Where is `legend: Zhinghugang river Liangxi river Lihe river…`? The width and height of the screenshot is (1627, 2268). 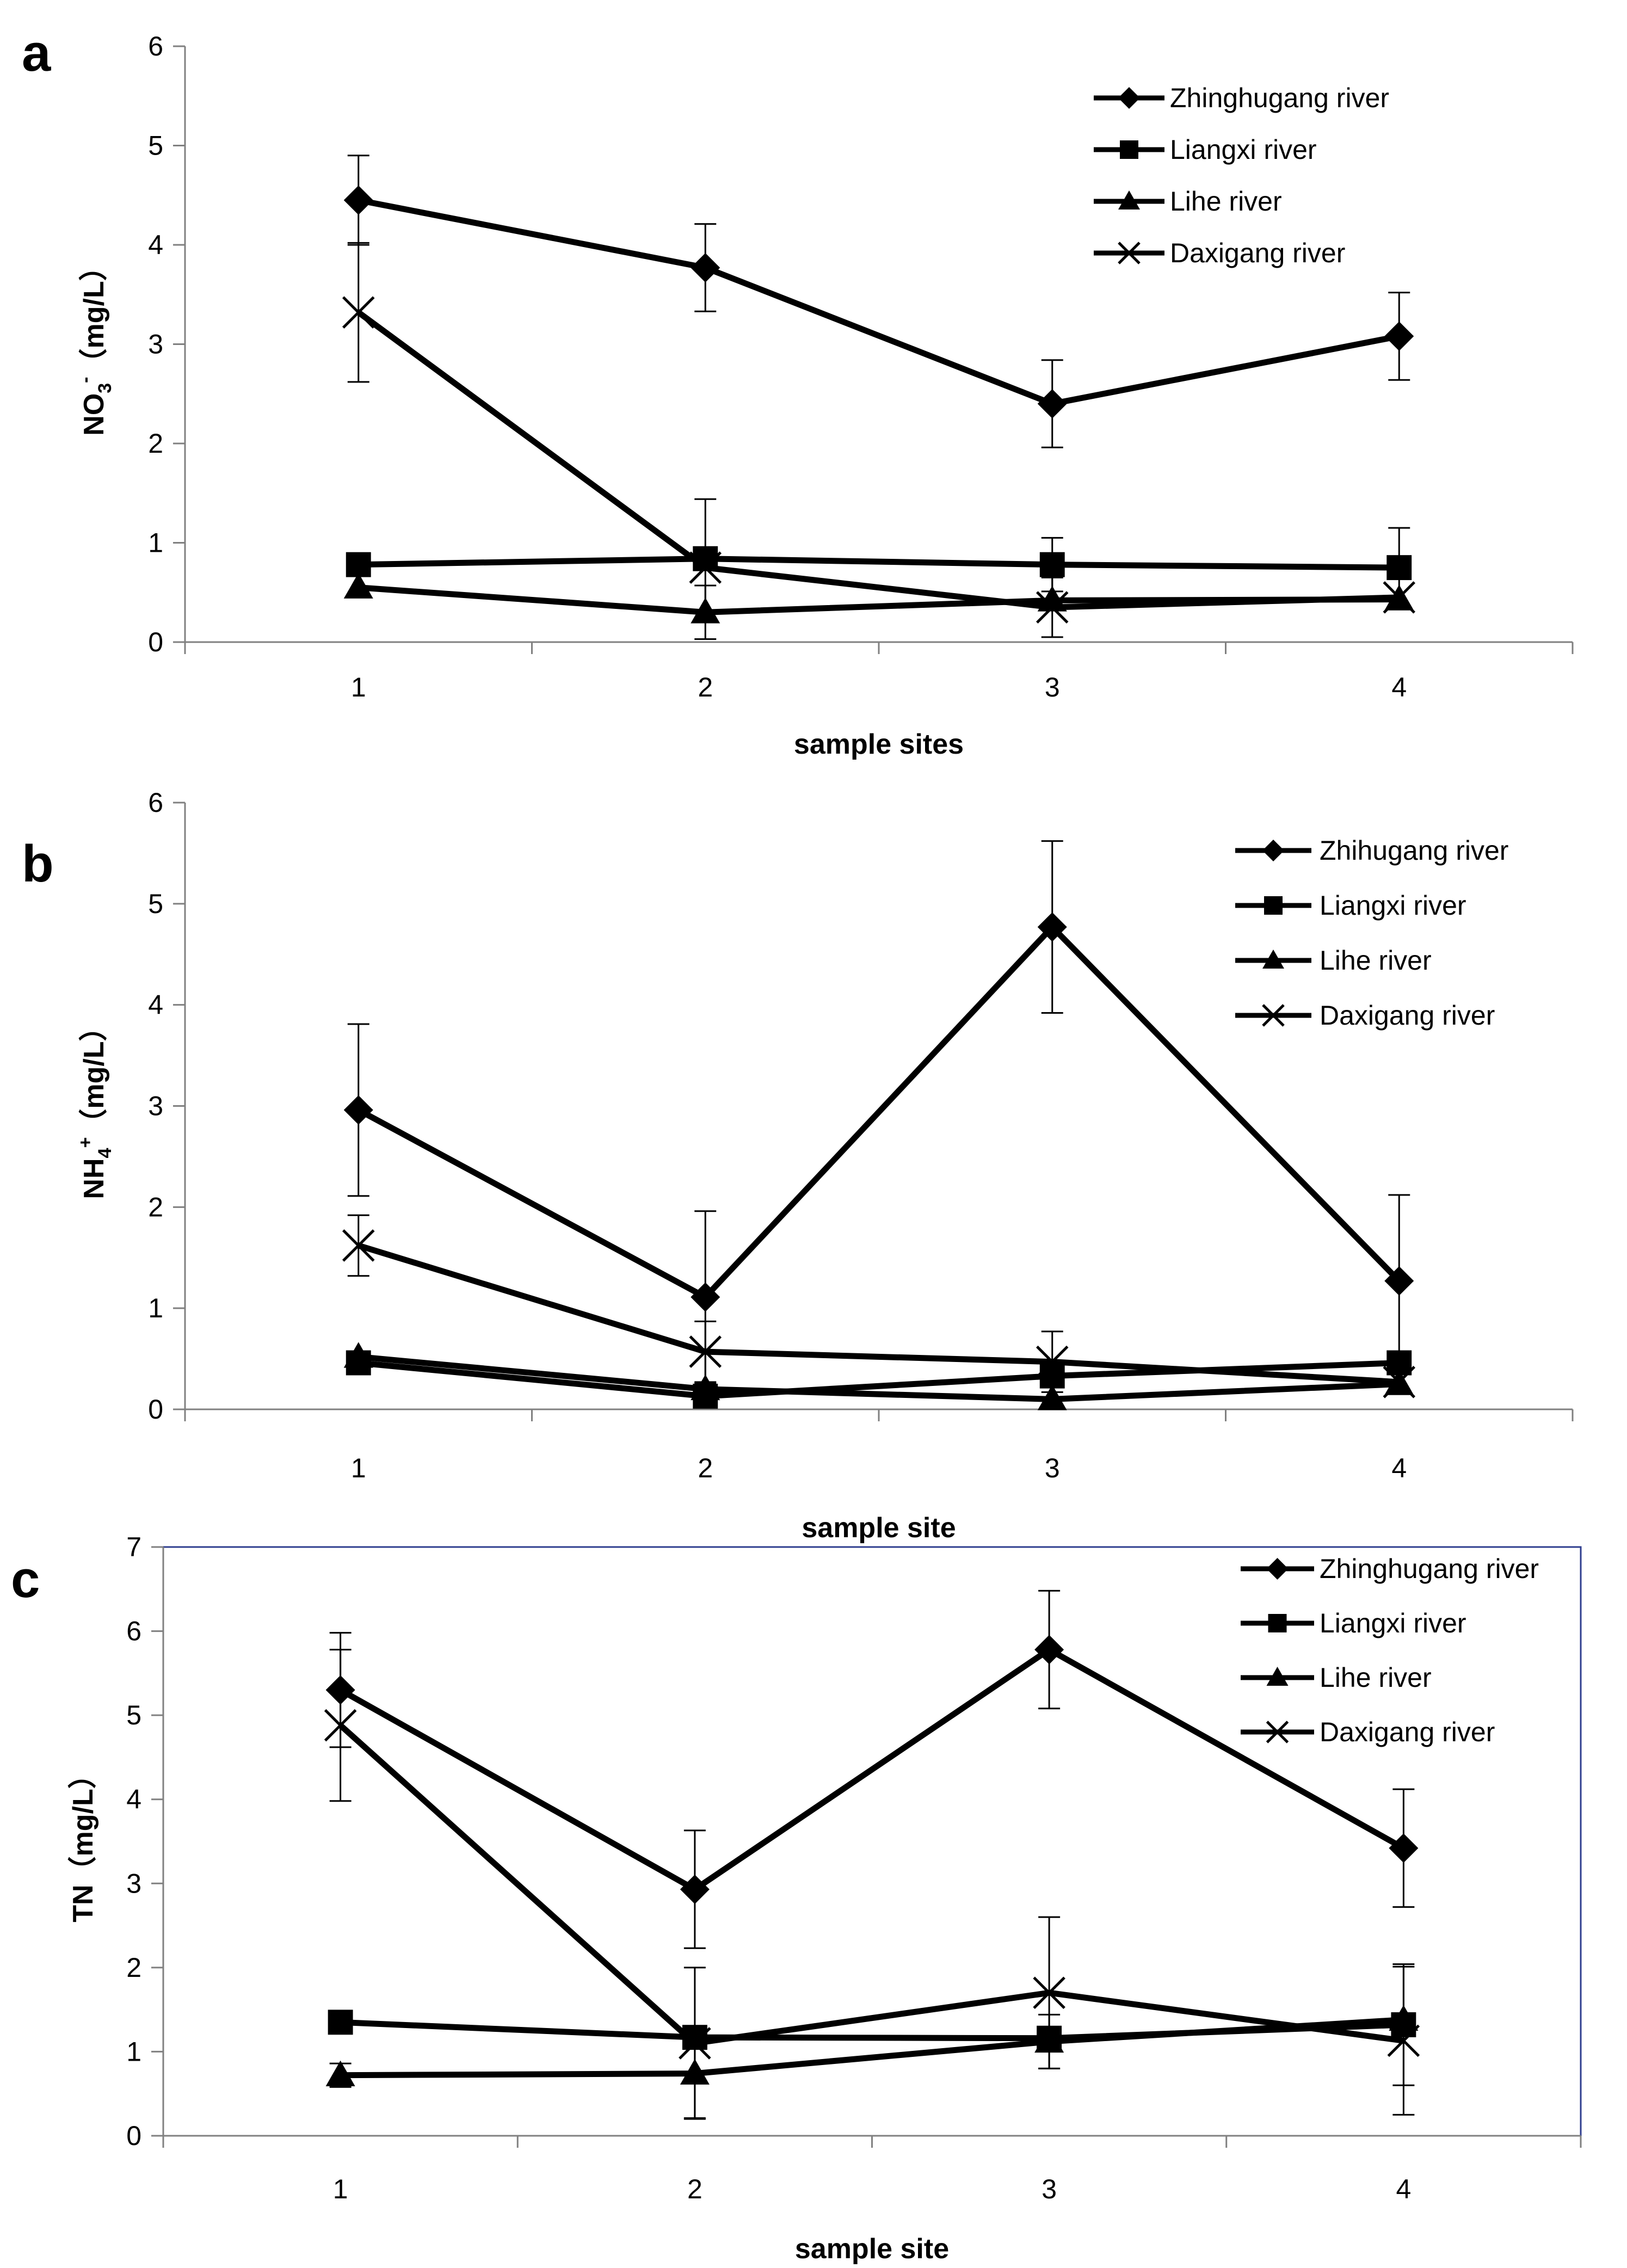 legend: Zhinghugang river Liangxi river Lihe river… is located at coordinates (1241, 175).